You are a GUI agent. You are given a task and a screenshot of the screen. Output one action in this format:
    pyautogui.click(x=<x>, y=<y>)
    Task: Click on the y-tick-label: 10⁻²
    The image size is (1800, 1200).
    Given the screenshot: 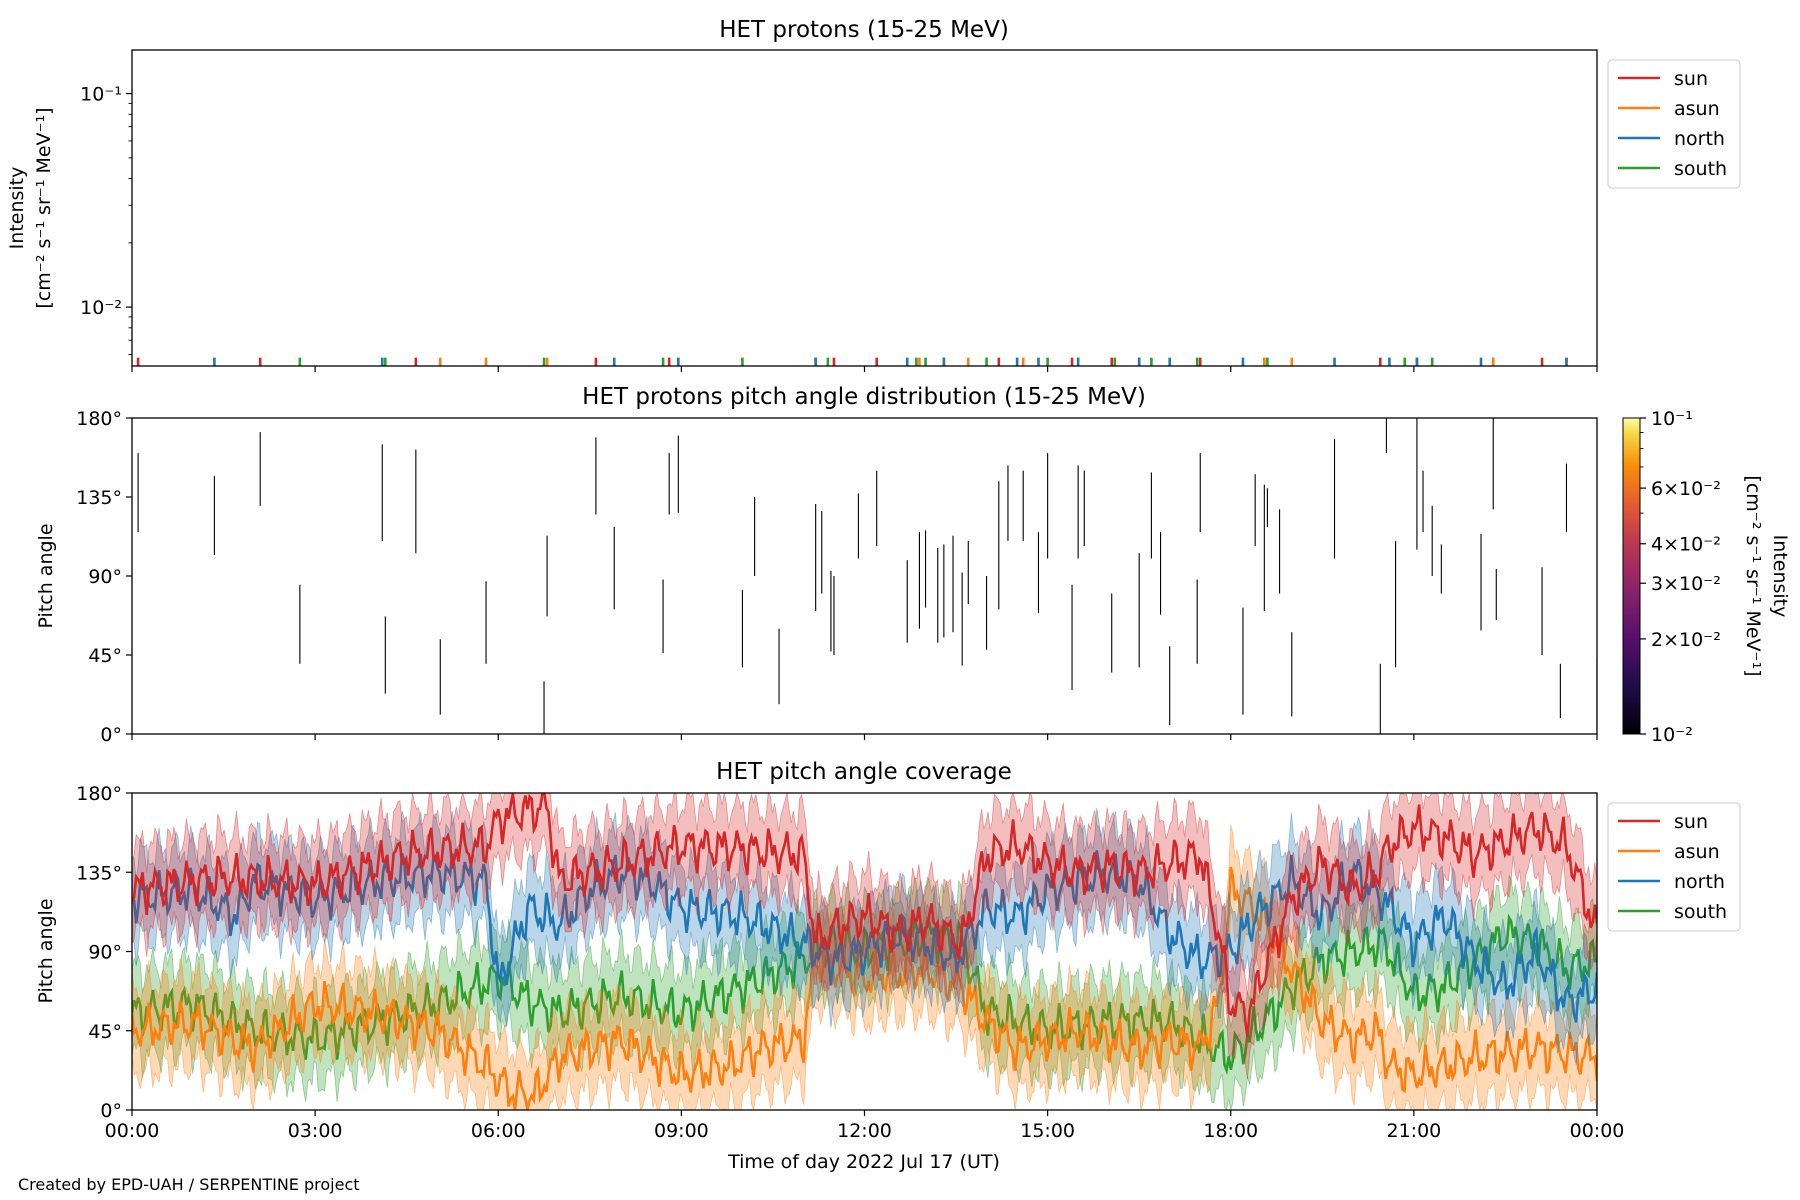 What is the action you would take?
    pyautogui.click(x=101, y=308)
    